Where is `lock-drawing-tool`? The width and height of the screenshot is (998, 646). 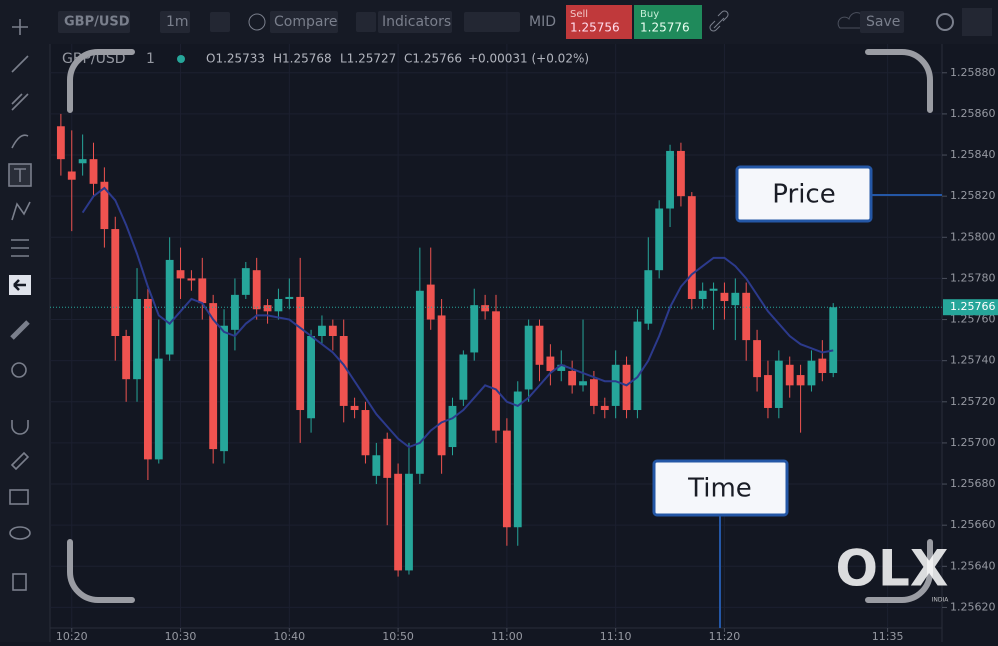 lock-drawing-tool is located at coordinates (20, 461).